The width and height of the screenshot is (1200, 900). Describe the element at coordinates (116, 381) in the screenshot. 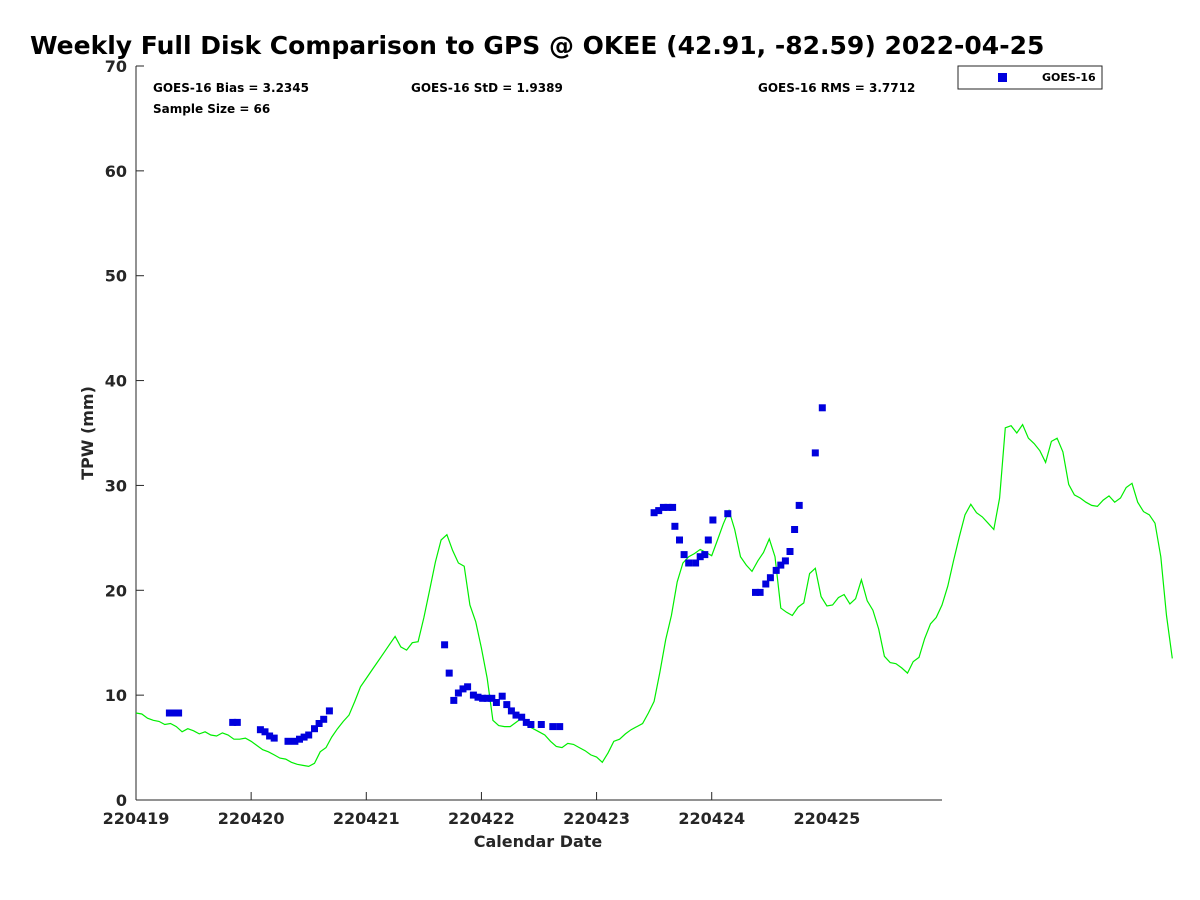

I see `y-tick-label: 40` at that location.